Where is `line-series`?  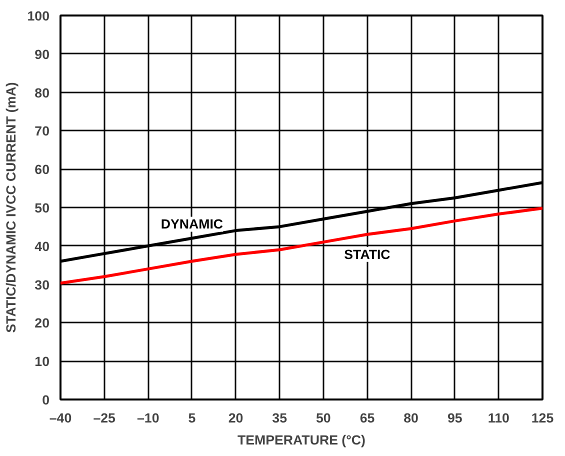
line-series is located at coordinates (301, 245).